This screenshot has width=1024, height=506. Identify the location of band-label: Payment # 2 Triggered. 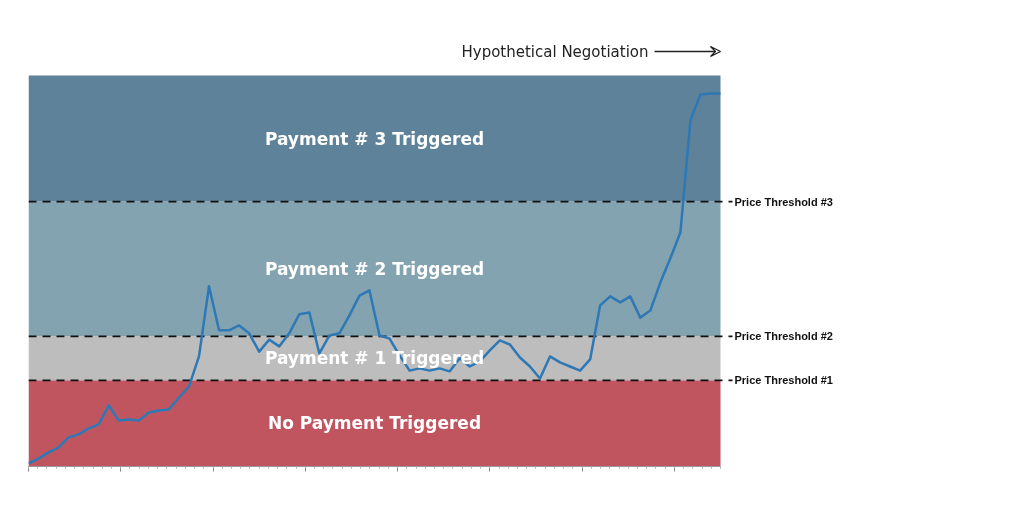
(374, 268).